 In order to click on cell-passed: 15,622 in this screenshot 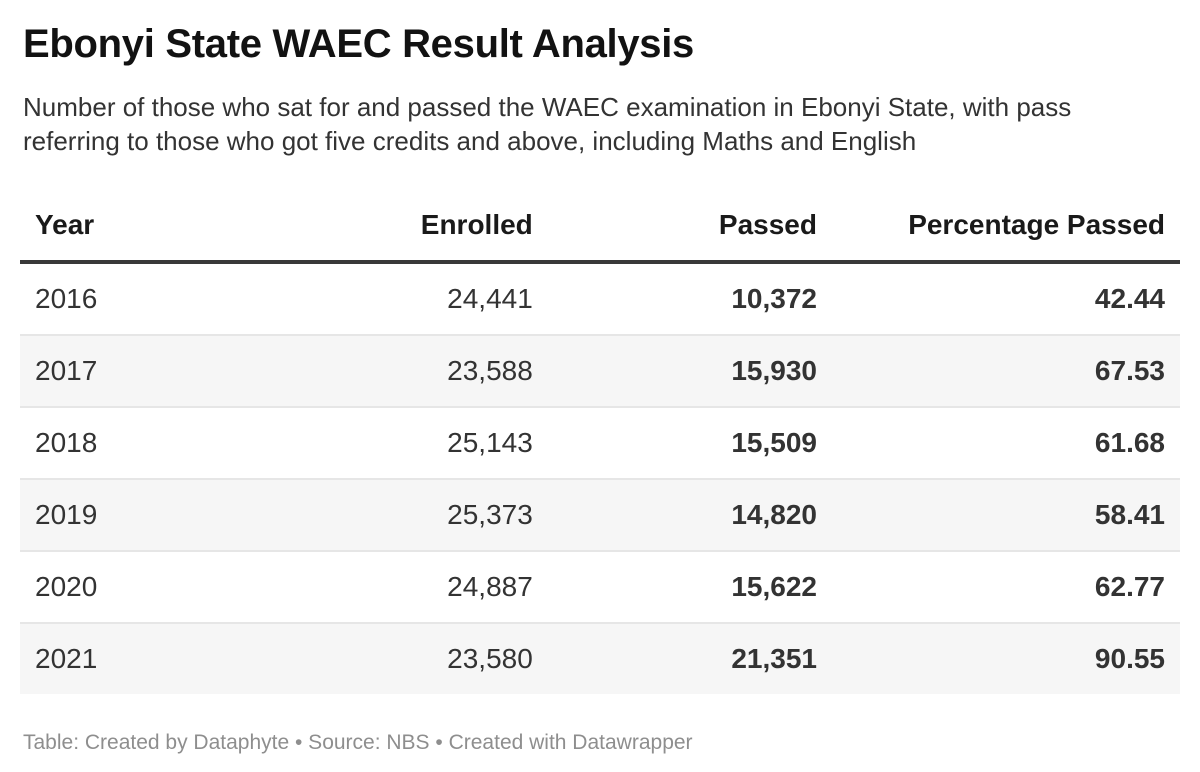, I will do `click(774, 586)`.